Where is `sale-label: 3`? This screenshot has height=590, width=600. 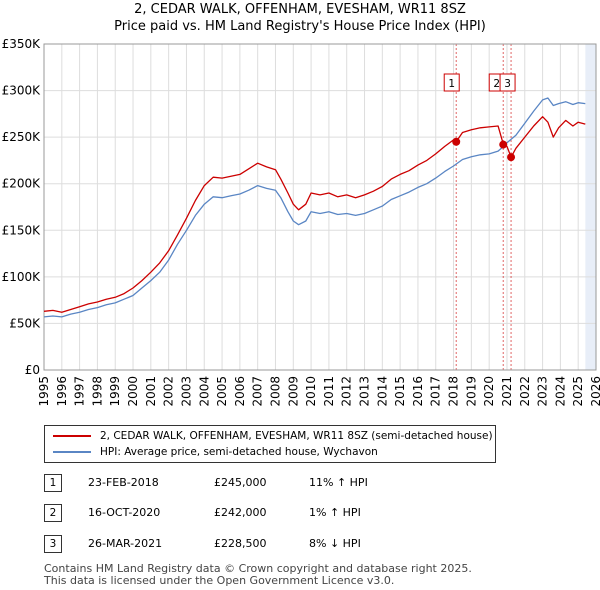 sale-label: 3 is located at coordinates (507, 84).